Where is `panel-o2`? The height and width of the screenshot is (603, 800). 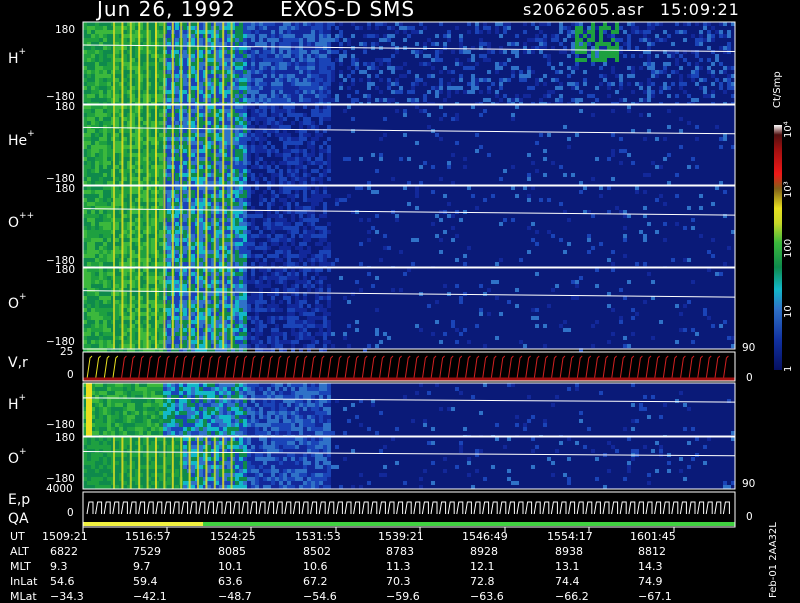 panel-o2 is located at coordinates (409, 463).